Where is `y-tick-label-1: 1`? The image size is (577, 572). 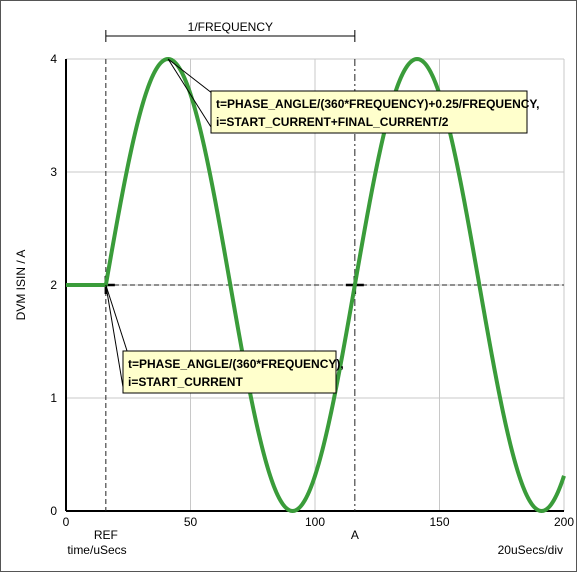
y-tick-label-1: 1 is located at coordinates (53, 398).